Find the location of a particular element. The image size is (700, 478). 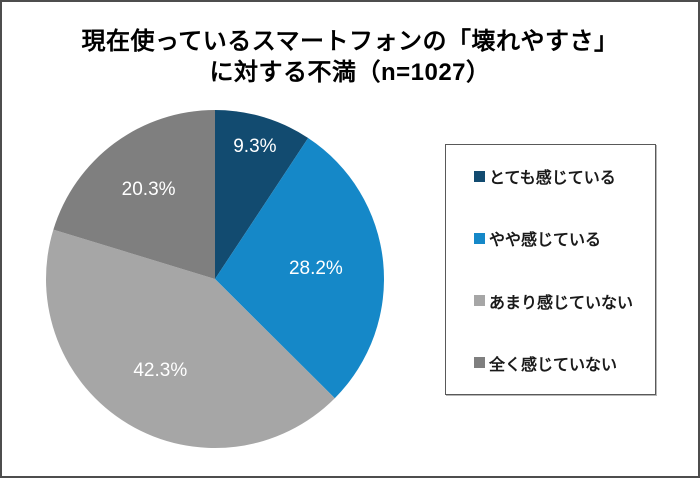

legend-item-3: あまり感じていない is located at coordinates (564, 301).